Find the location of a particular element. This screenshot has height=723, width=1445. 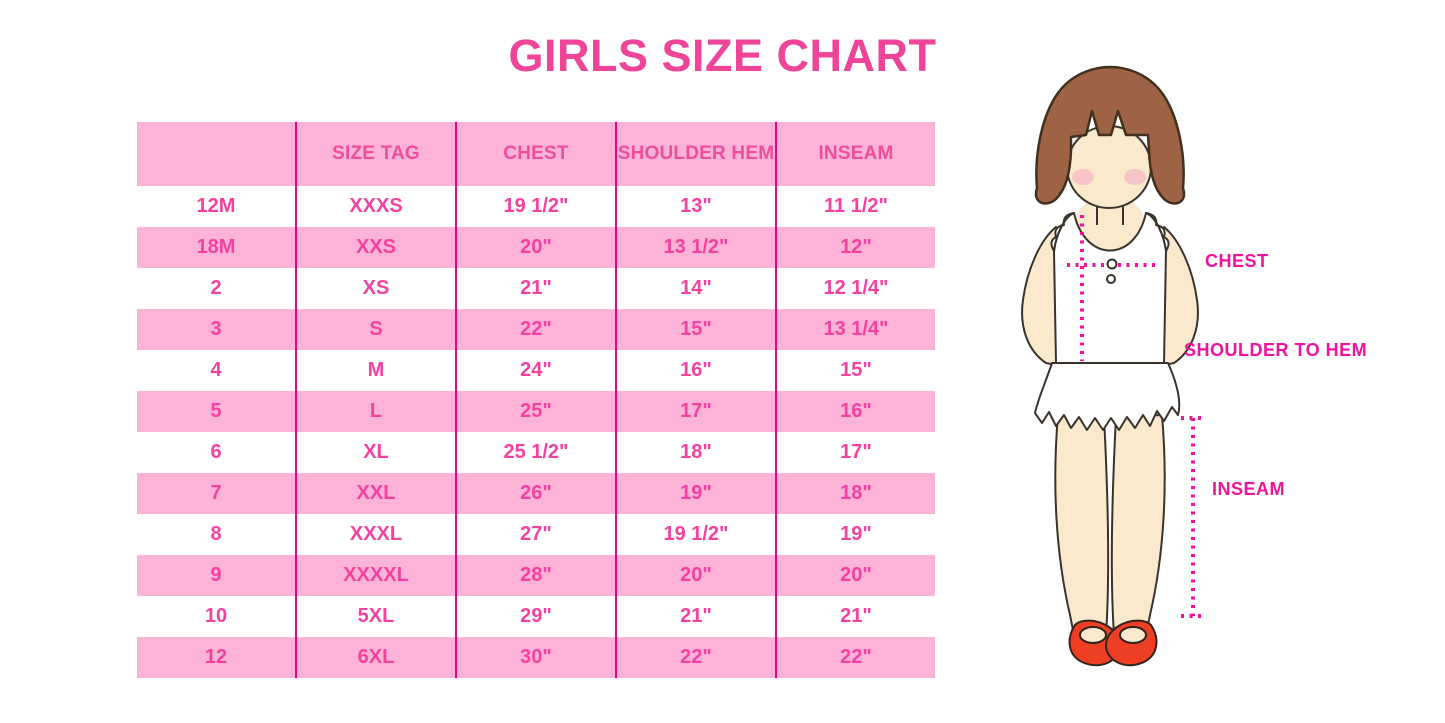

cell-size-tag: M is located at coordinates (375, 370).